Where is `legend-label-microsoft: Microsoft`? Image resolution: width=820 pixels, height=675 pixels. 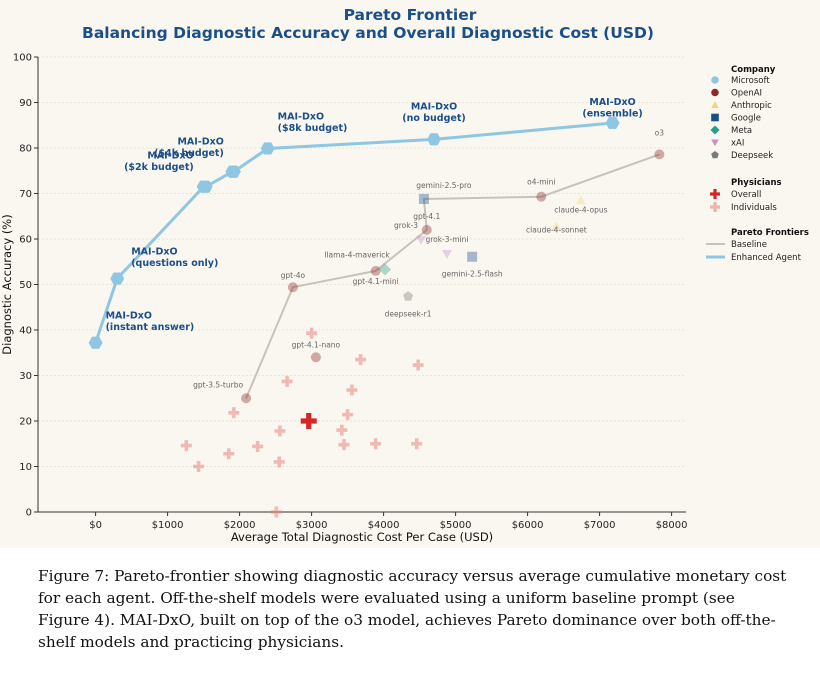 legend-label-microsoft: Microsoft is located at coordinates (750, 81).